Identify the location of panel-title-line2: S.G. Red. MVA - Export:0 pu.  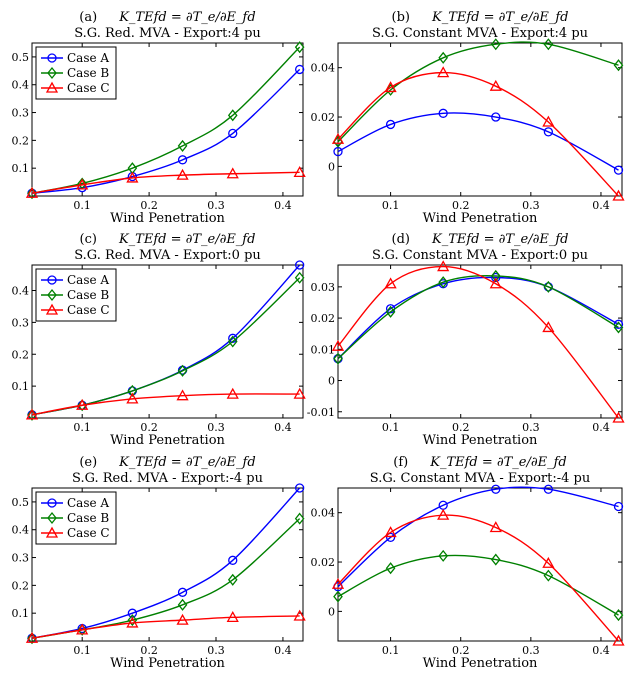
(167, 255).